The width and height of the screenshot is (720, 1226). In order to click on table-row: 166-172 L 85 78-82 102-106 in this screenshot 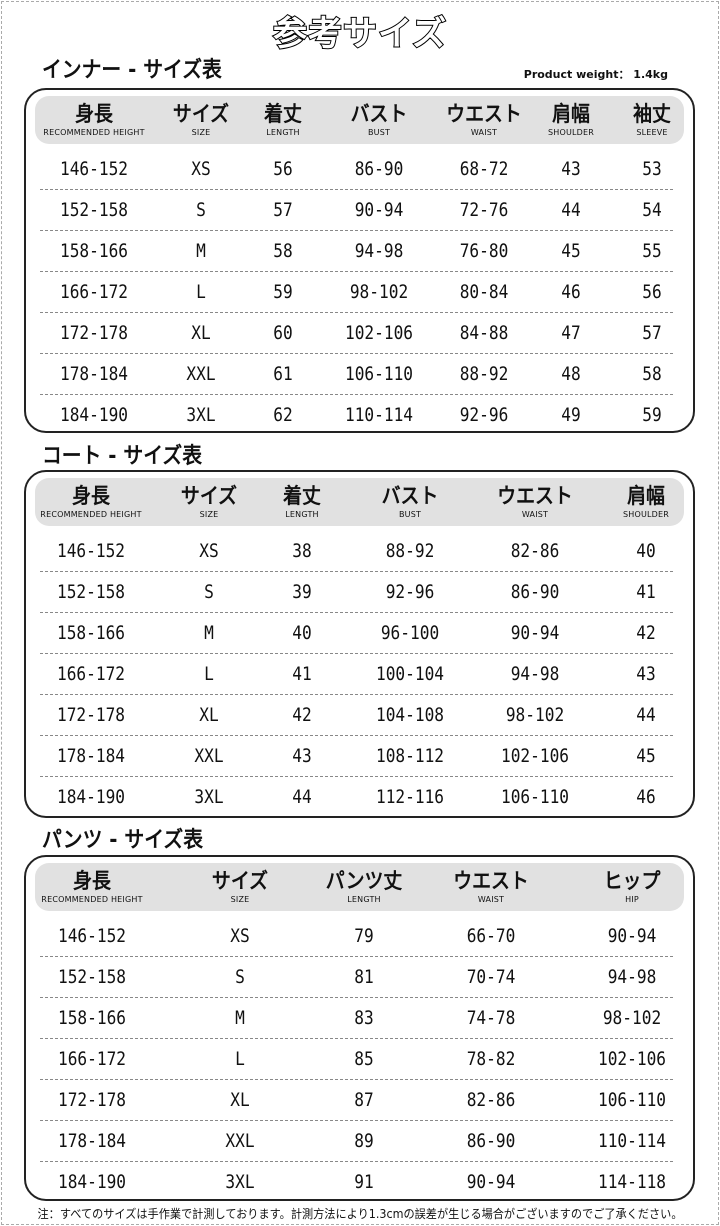, I will do `click(356, 1059)`.